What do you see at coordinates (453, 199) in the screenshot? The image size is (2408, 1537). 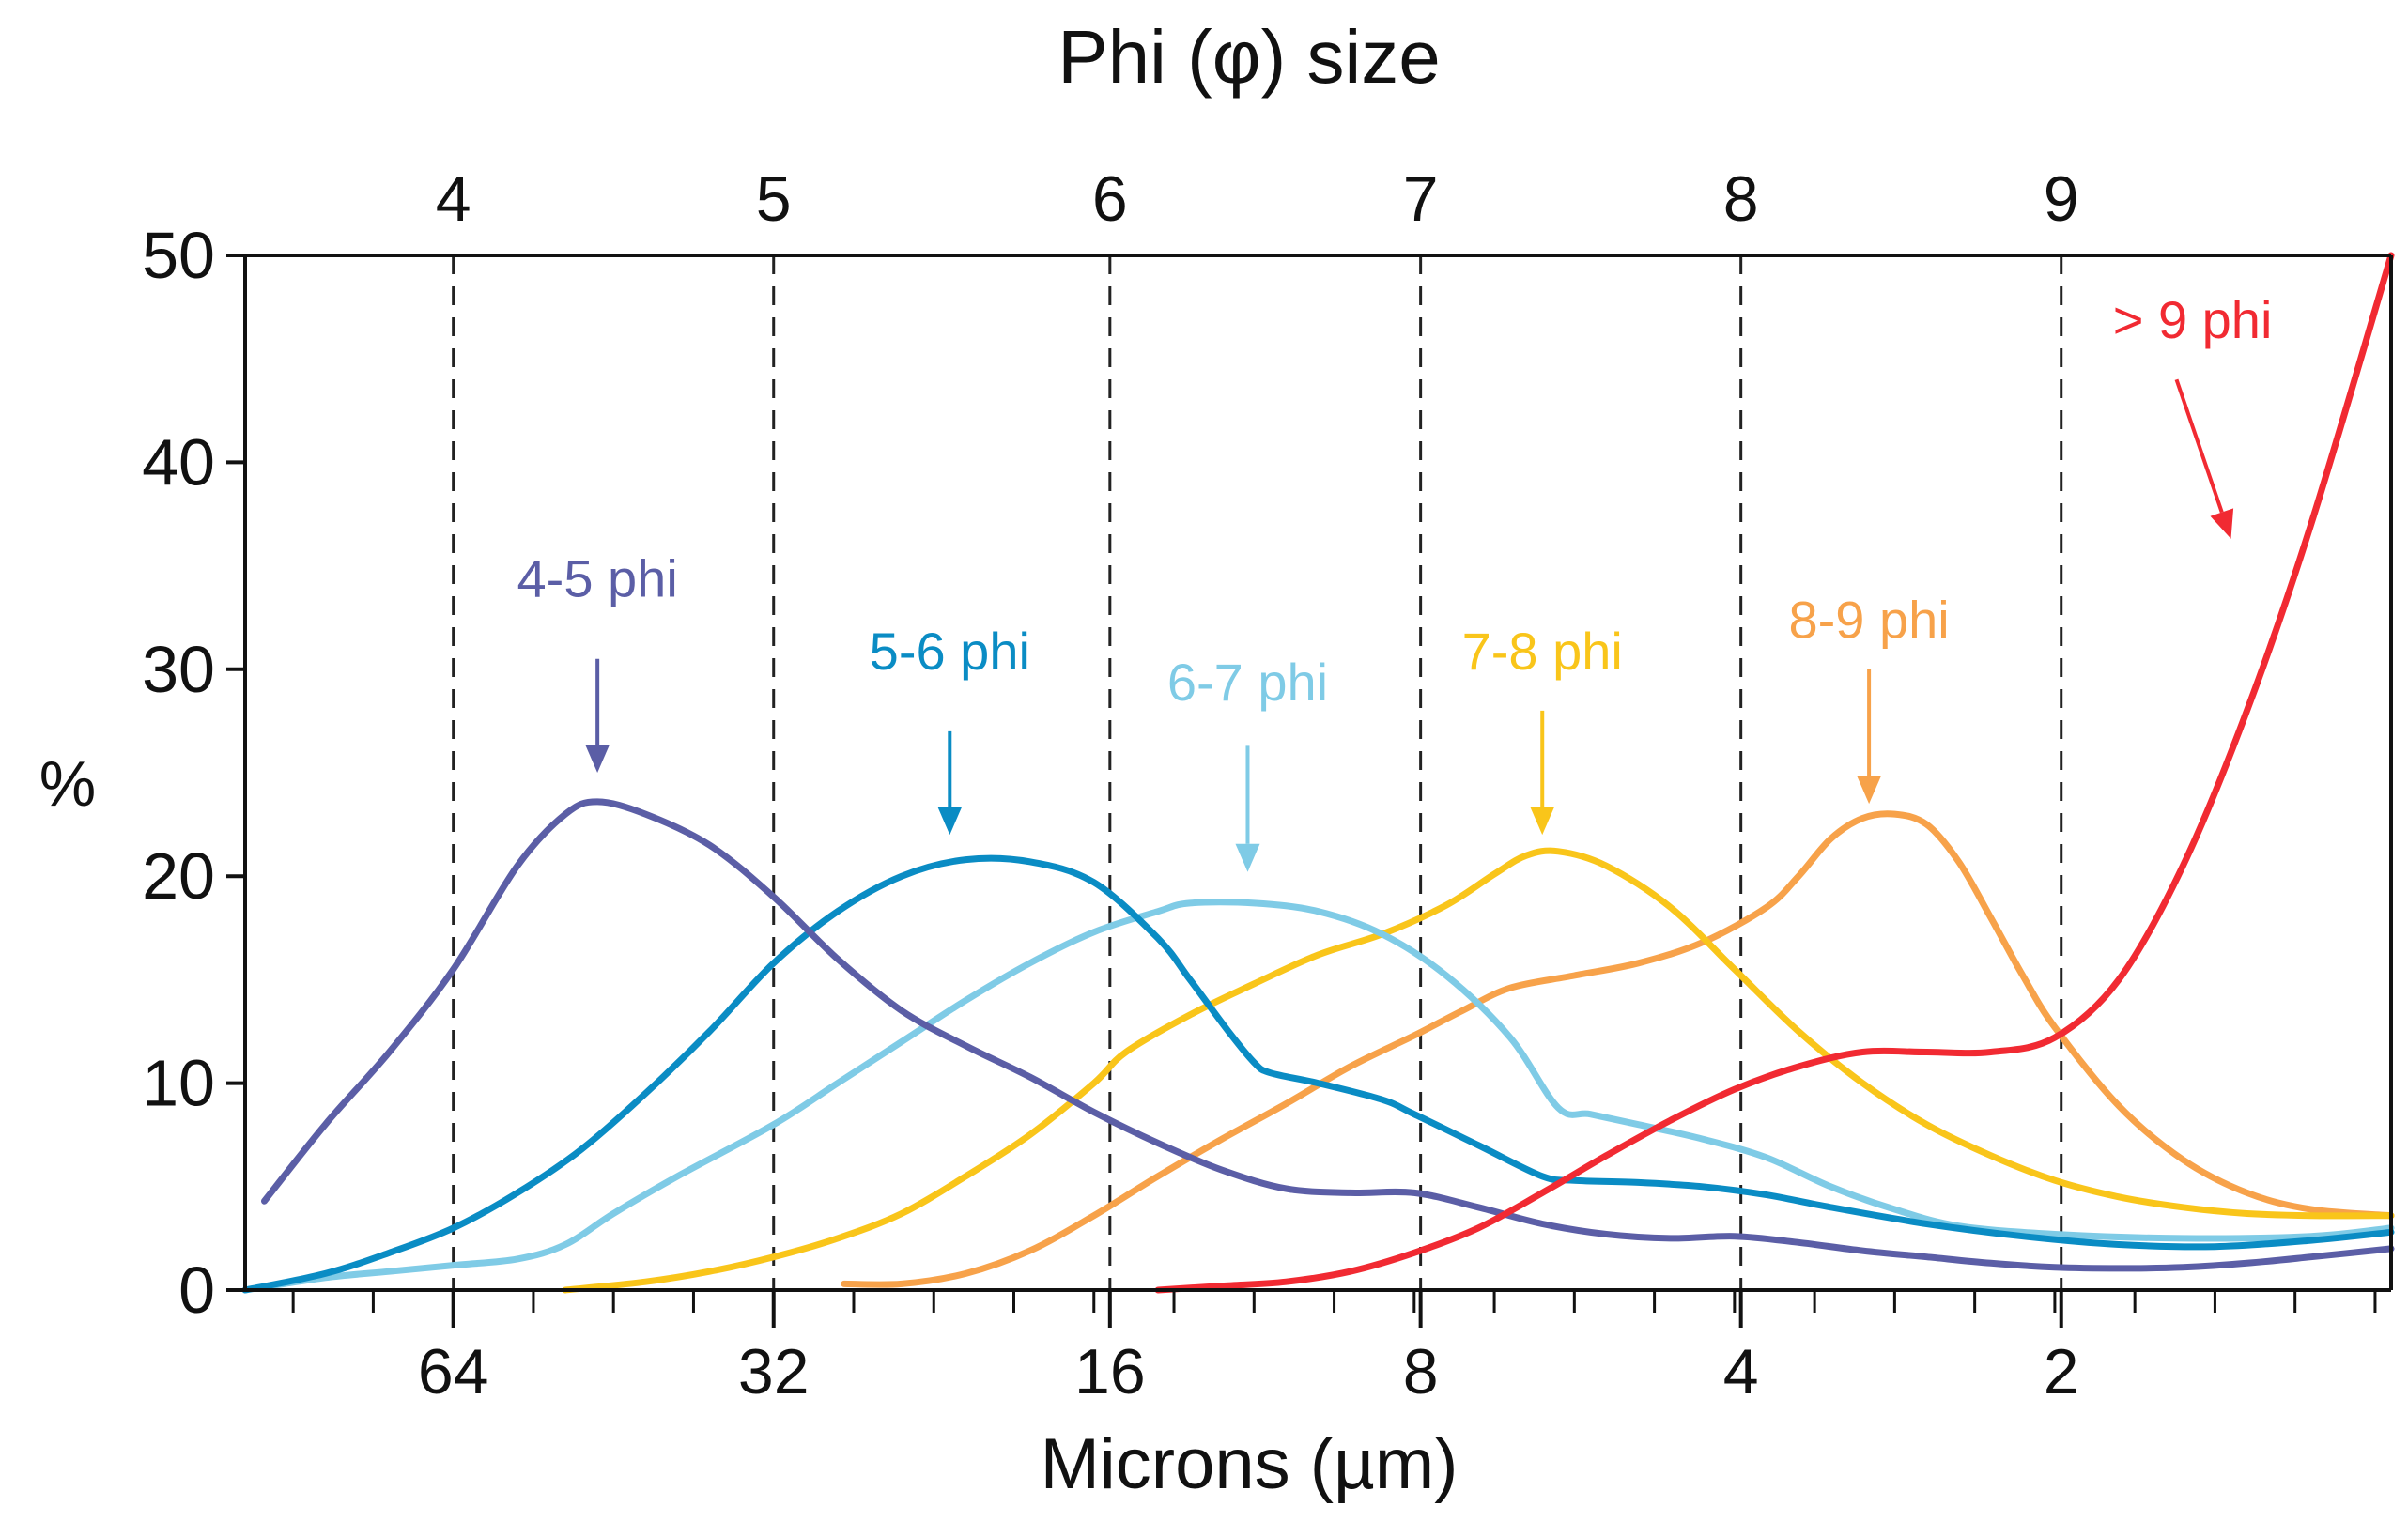 I see `top-phi-label: 4` at bounding box center [453, 199].